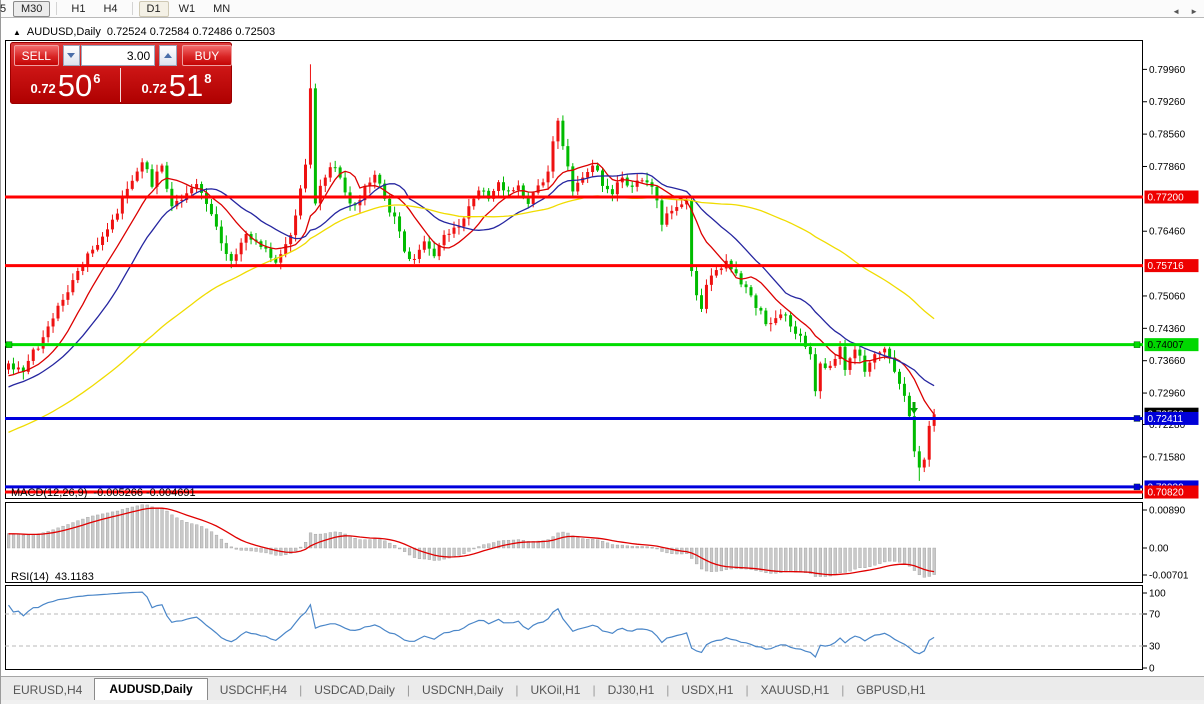 This screenshot has width=1204, height=704. I want to click on volume-input, so click(118, 55).